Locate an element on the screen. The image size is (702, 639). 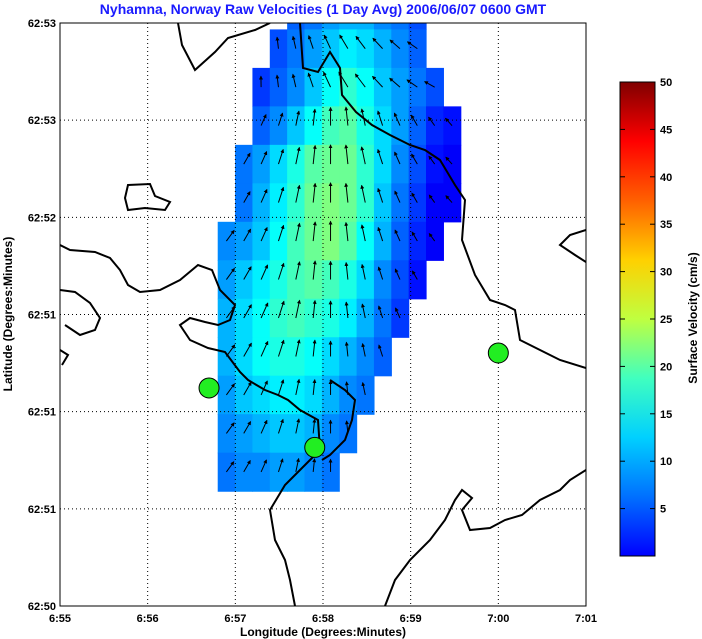
colorbar-tick-label: 25 is located at coordinates (666, 320).